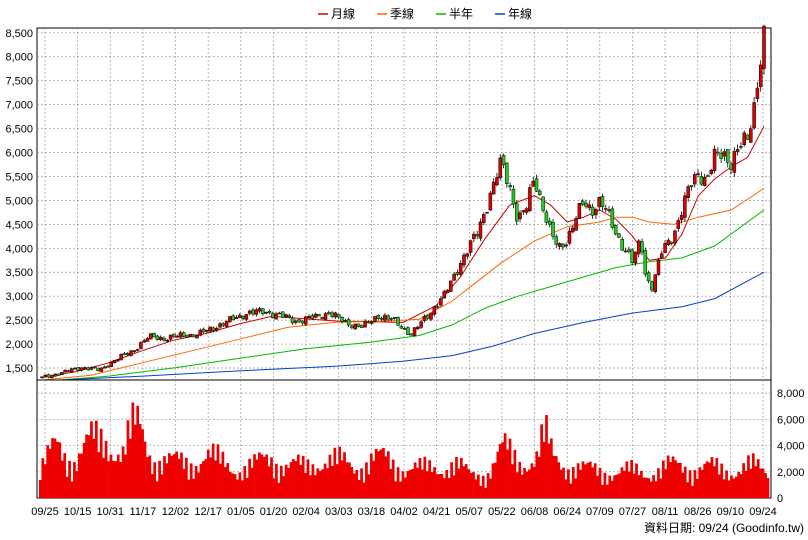 This screenshot has height=540, width=808. What do you see at coordinates (425, 13) in the screenshot?
I see `legend: 月線 季線 半年 年線` at bounding box center [425, 13].